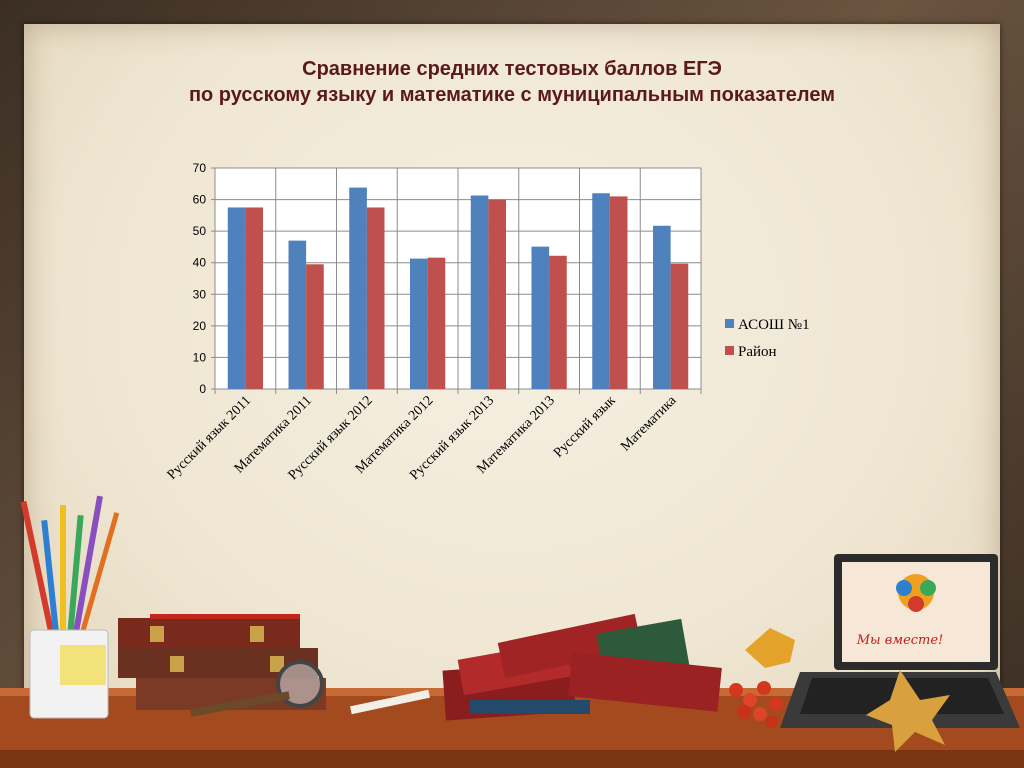 This screenshot has height=768, width=1024. I want to click on rowan-berries-illustration, so click(762, 678).